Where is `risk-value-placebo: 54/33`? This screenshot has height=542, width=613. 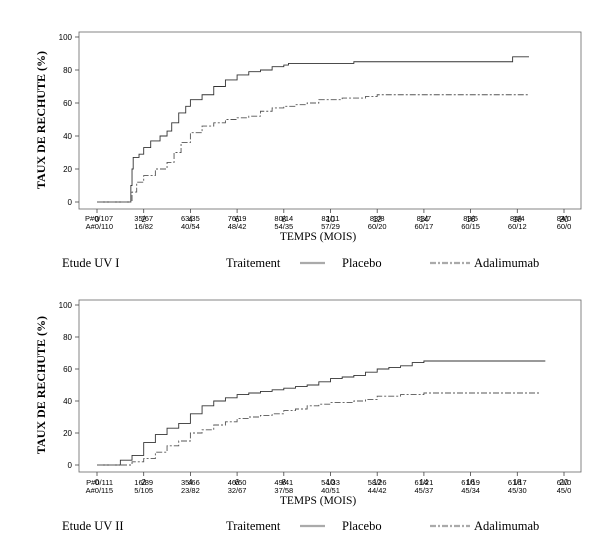
risk-value-placebo: 54/33 is located at coordinates (330, 482).